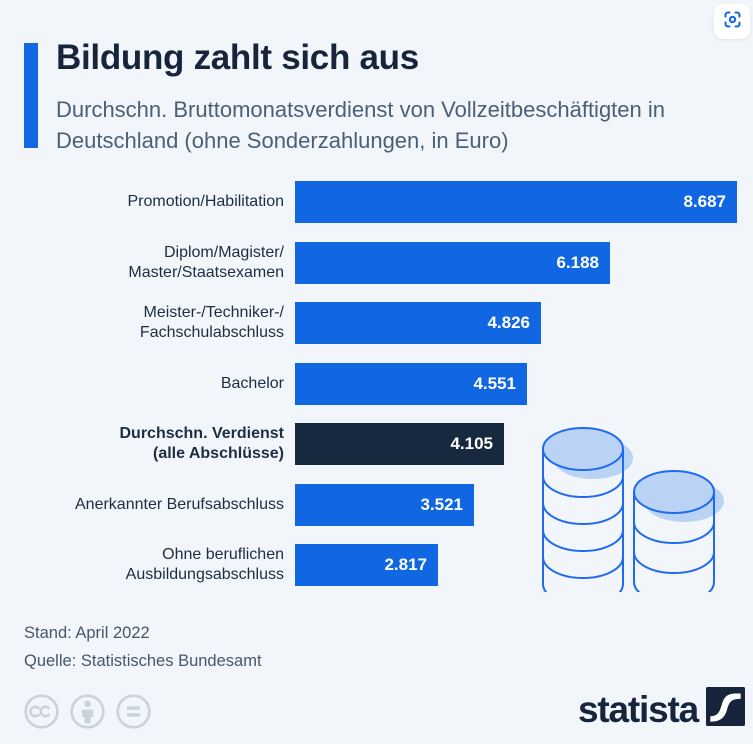 This screenshot has height=744, width=753. Describe the element at coordinates (418, 323) in the screenshot. I see `bar: 4.826` at that location.